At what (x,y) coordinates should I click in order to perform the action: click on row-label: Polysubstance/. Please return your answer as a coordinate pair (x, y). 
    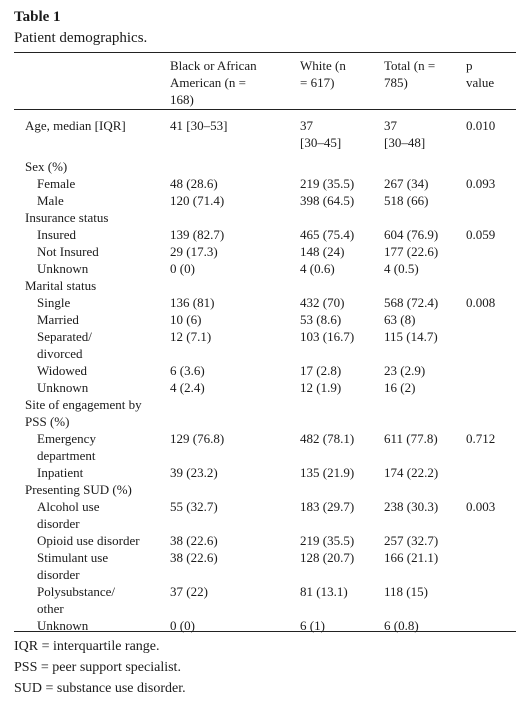
    Looking at the image, I should click on (76, 591).